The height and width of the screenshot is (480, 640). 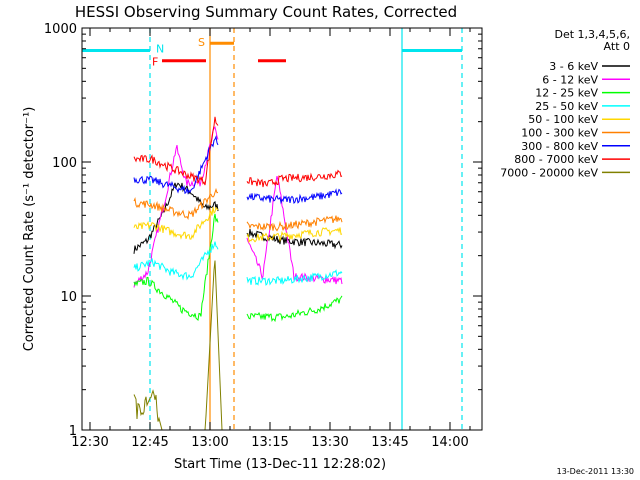 What do you see at coordinates (181, 345) in the screenshot?
I see `series-line-7000-20000-kev` at bounding box center [181, 345].